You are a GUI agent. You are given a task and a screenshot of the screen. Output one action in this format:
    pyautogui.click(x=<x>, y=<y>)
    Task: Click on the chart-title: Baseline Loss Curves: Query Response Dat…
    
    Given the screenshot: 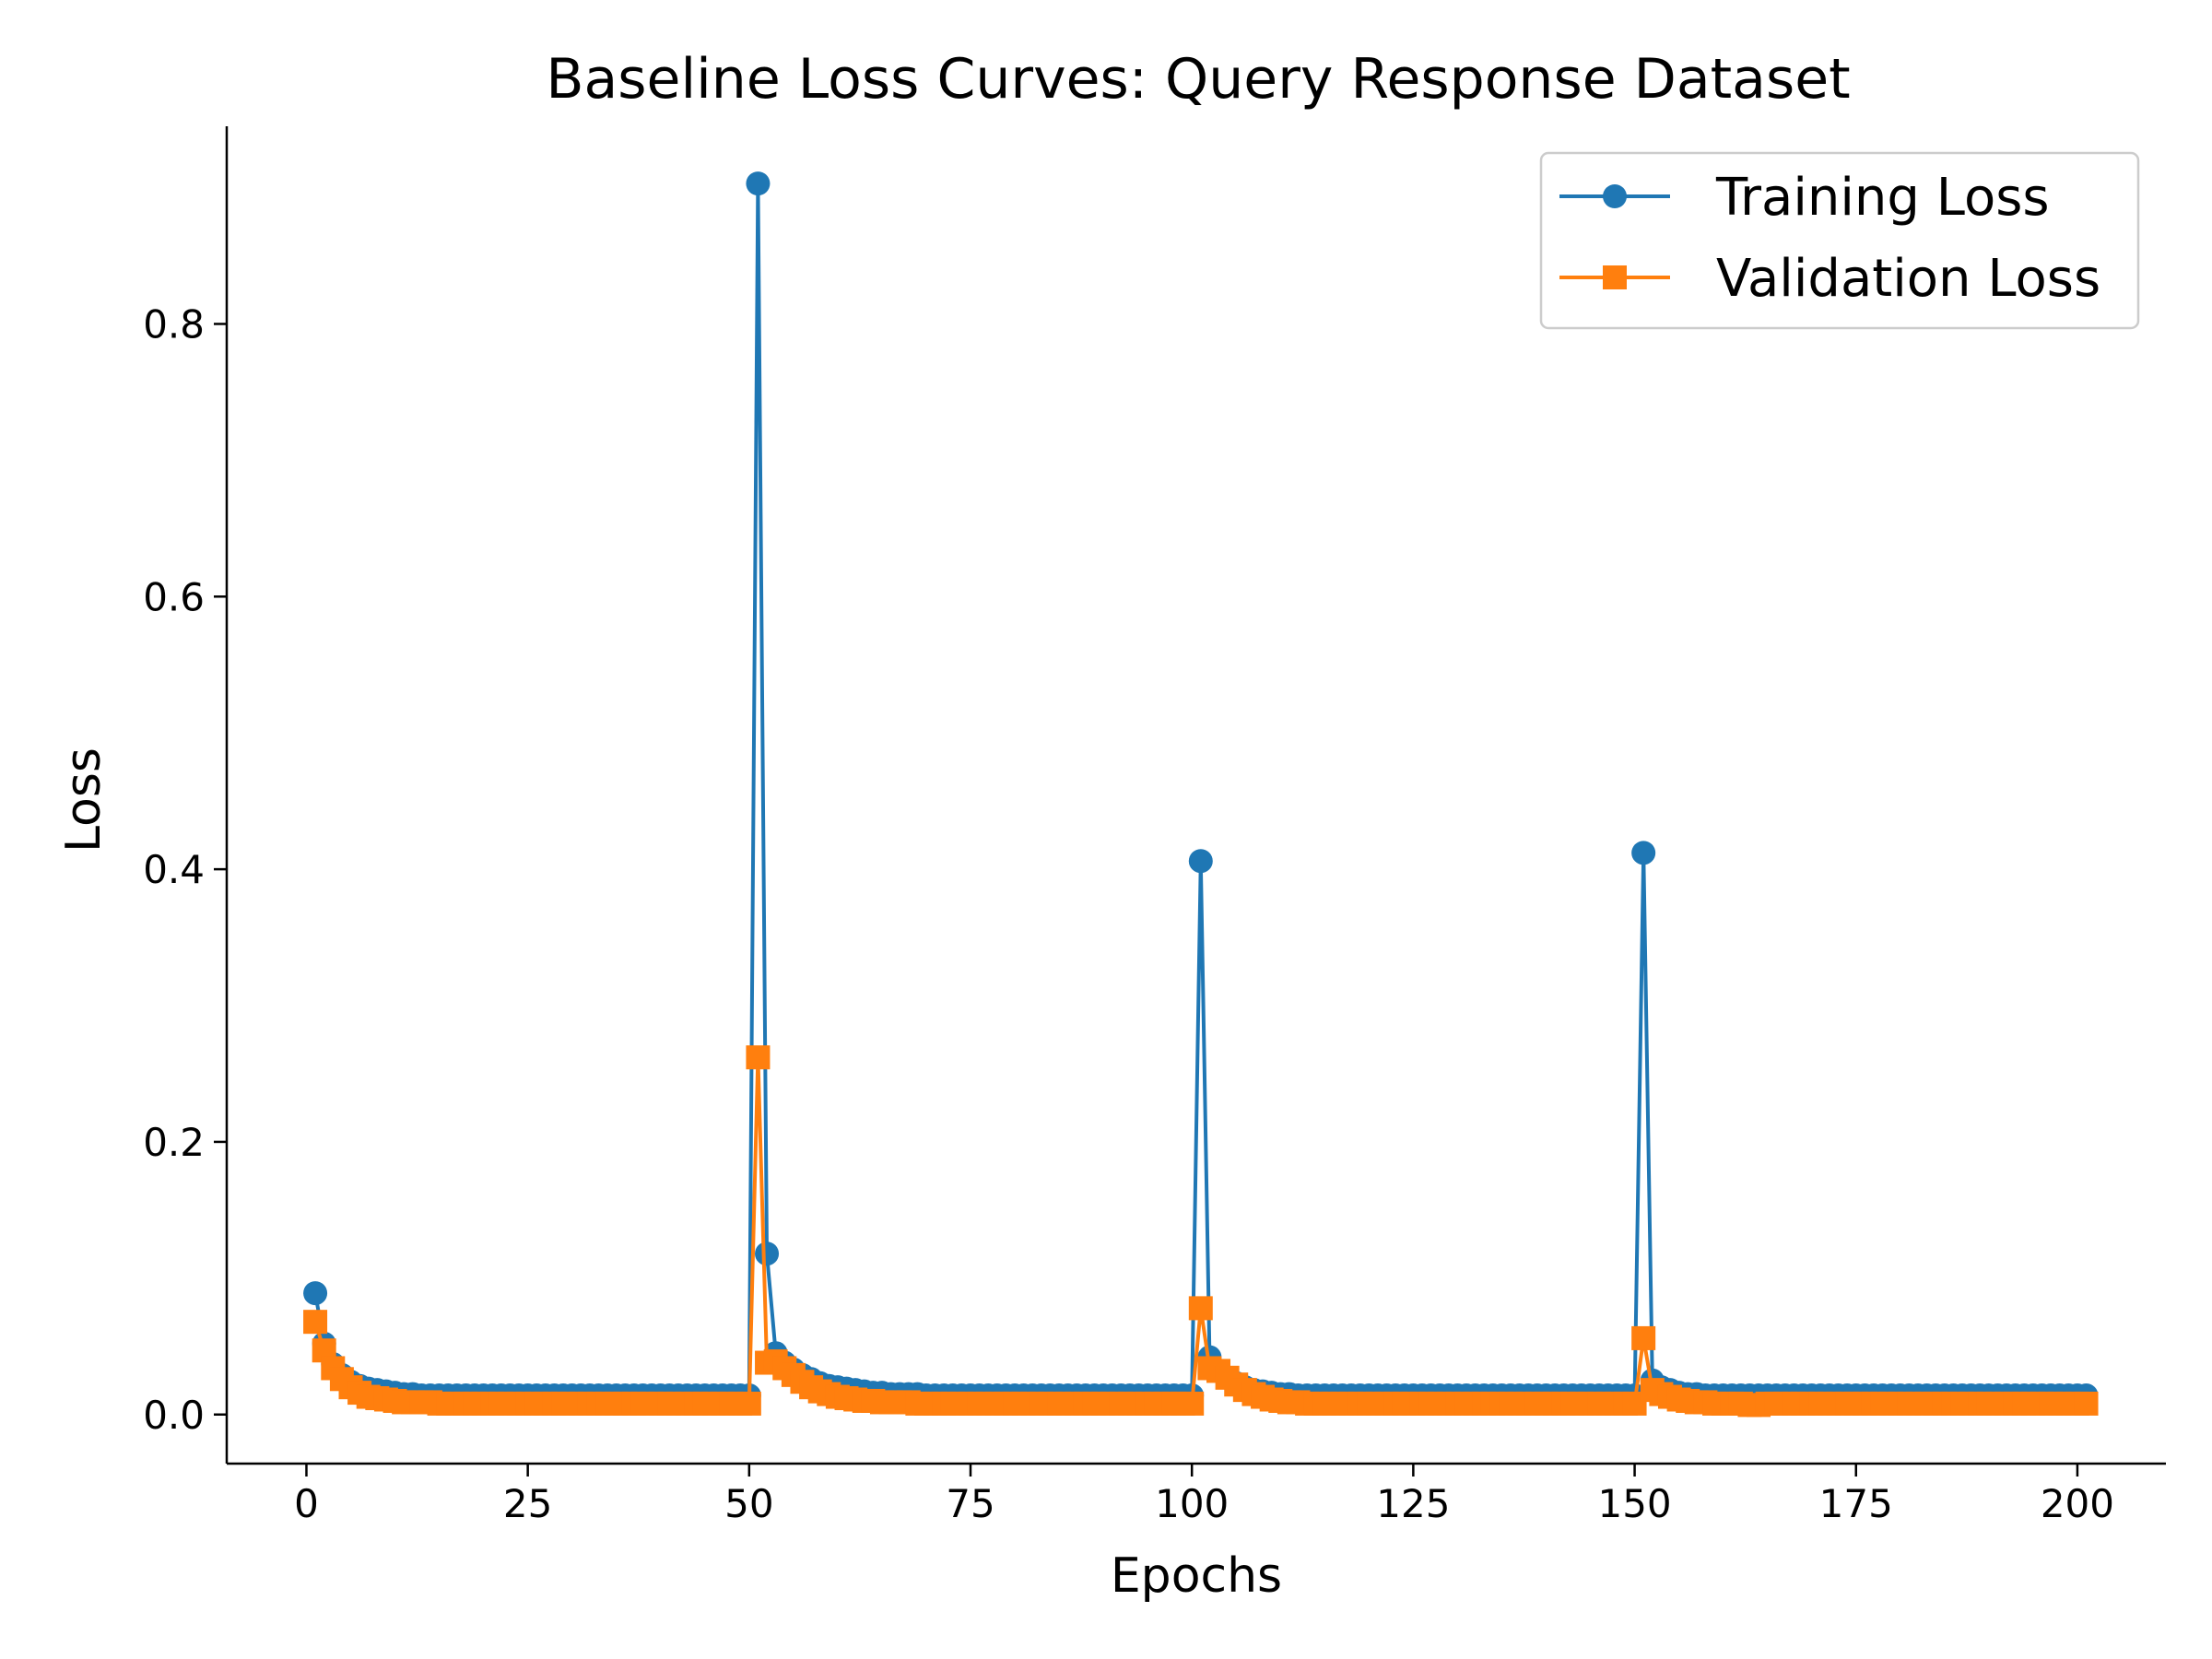 What is the action you would take?
    pyautogui.click(x=1198, y=79)
    